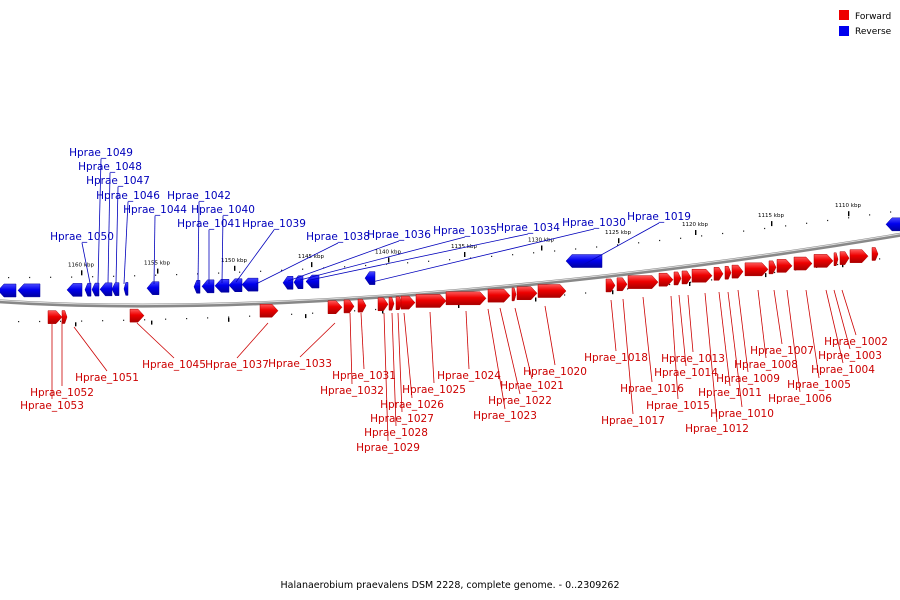 The height and width of the screenshot is (600, 900). Describe the element at coordinates (693, 359) in the screenshot. I see `gene-label-hprae-1013: Hprae_1013` at that location.